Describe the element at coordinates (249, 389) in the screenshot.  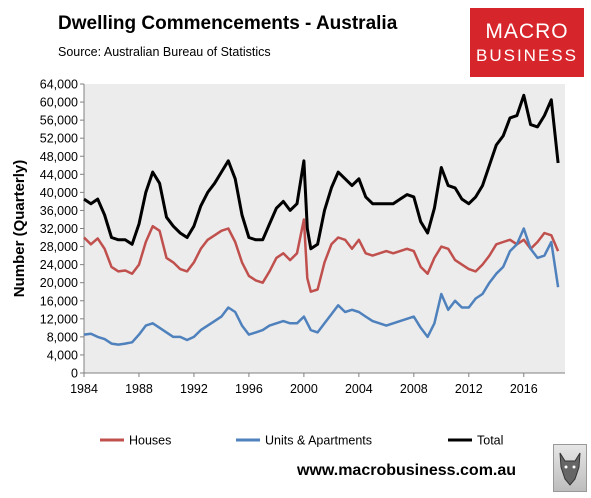
I see `x-tick-label: 1996` at that location.